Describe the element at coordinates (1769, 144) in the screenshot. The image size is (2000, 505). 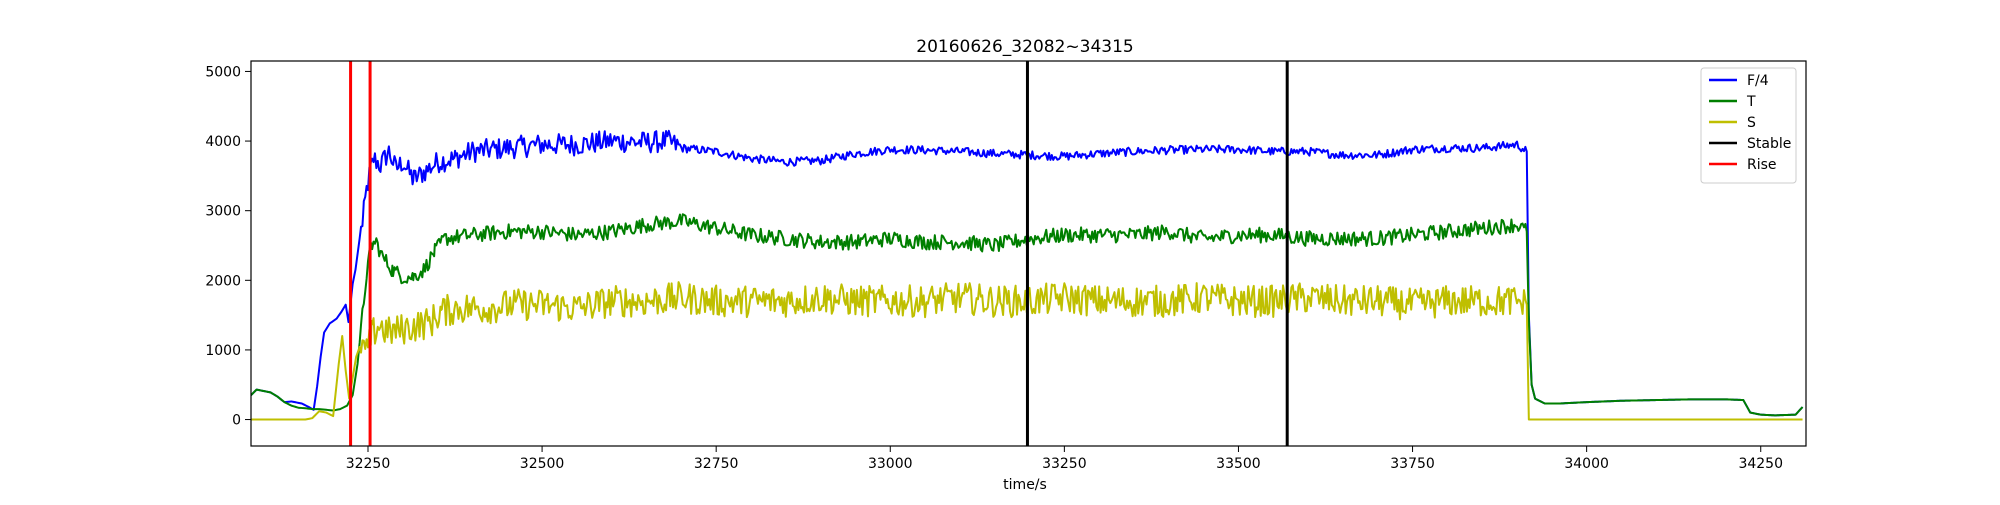
I see `legend-label-stable: Stable` at that location.